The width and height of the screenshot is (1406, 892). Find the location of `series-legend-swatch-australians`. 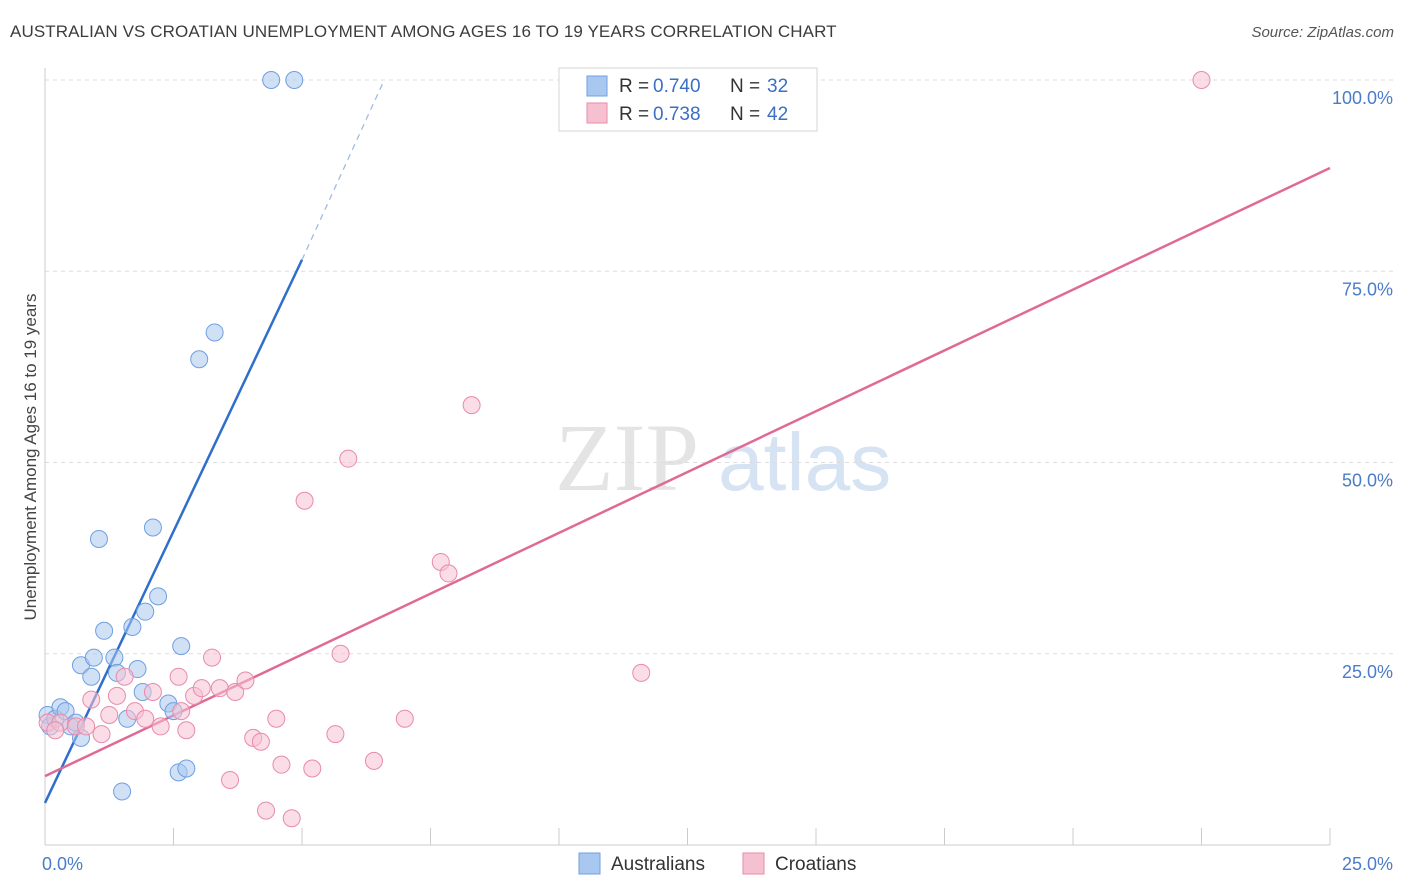

series-legend-swatch-australians is located at coordinates (589, 863).